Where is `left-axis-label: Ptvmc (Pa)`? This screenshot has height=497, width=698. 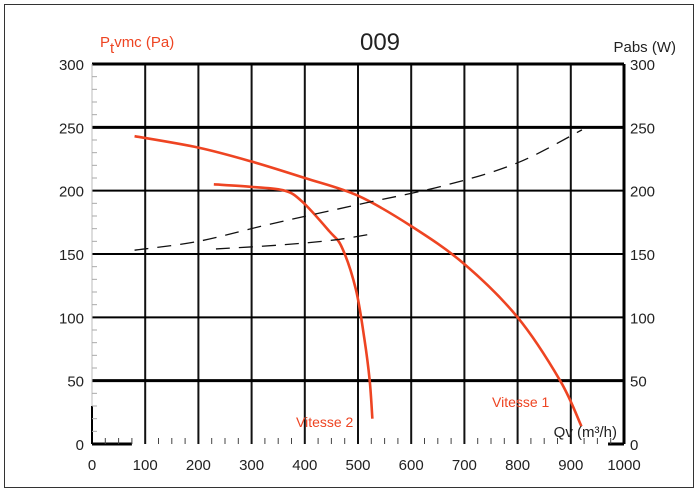
left-axis-label: Ptvmc (Pa) is located at coordinates (137, 45).